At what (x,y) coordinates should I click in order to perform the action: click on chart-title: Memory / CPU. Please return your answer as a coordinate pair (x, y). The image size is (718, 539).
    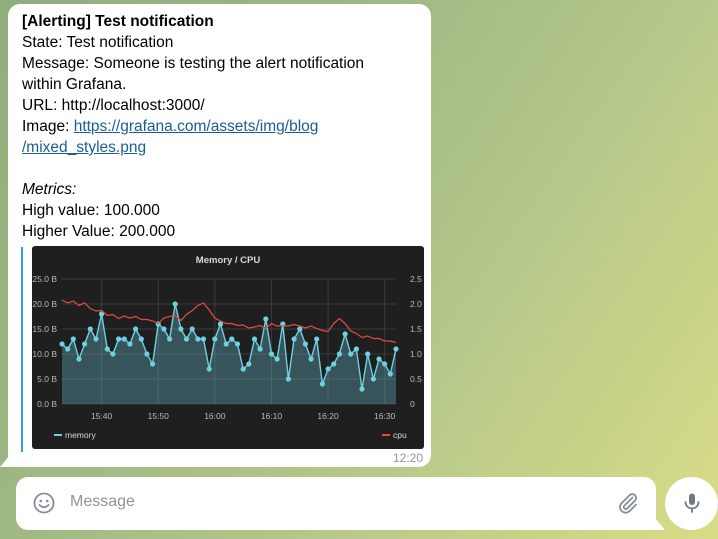
    Looking at the image, I should click on (228, 260).